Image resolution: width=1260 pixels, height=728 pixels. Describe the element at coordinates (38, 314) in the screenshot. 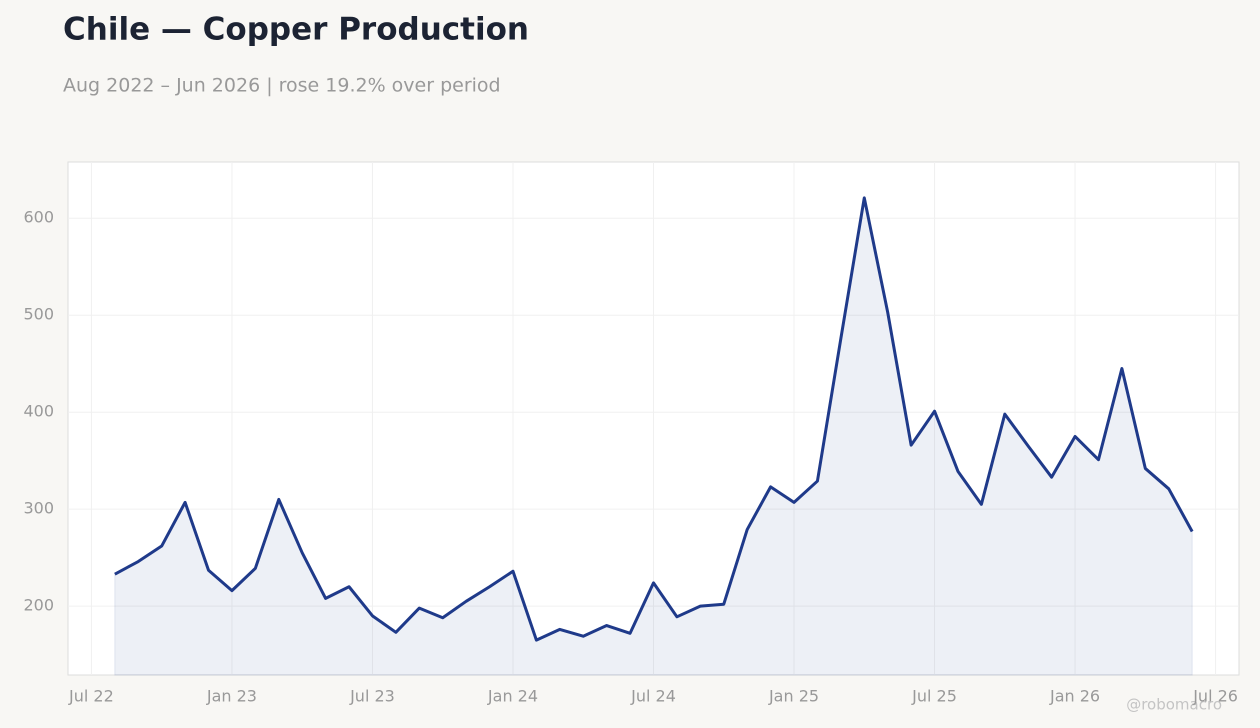

I see `y-tick-label: 500` at that location.